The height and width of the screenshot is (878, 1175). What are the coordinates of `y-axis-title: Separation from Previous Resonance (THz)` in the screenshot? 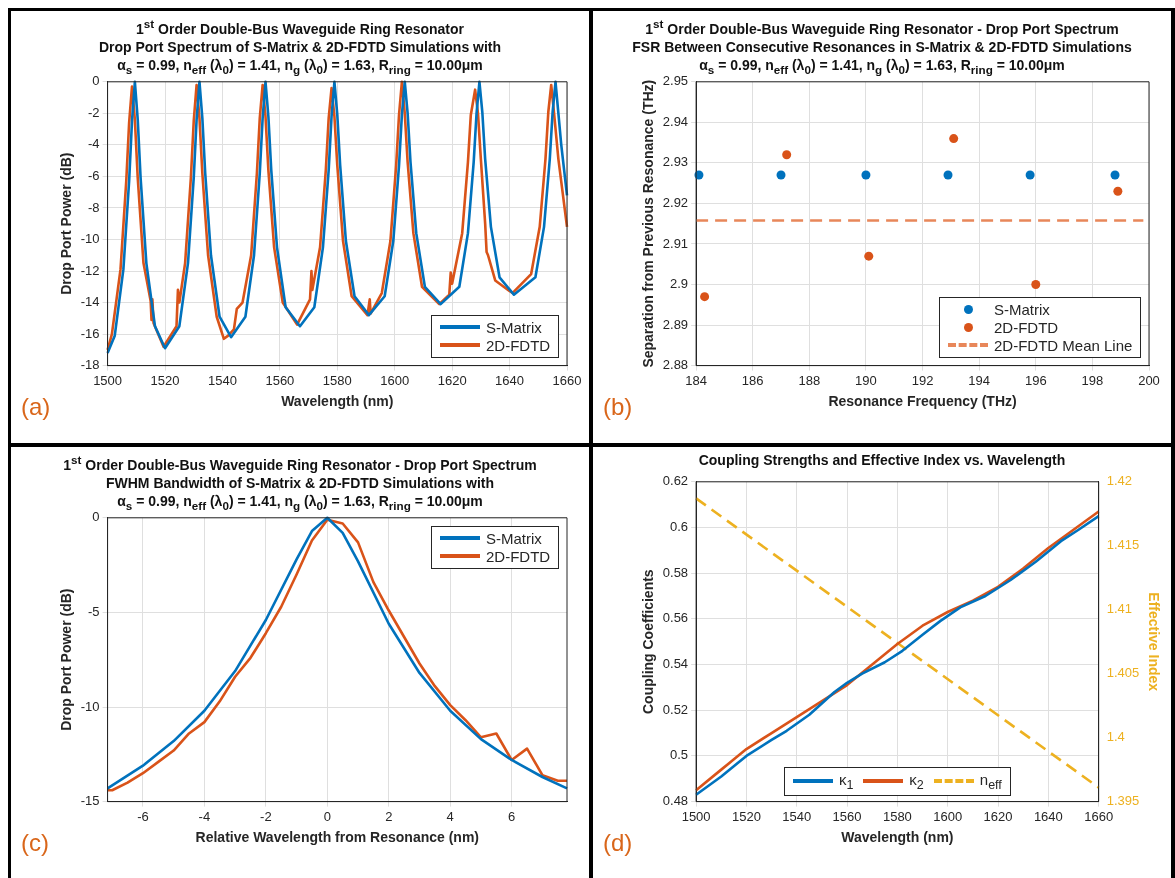 It's located at (648, 223).